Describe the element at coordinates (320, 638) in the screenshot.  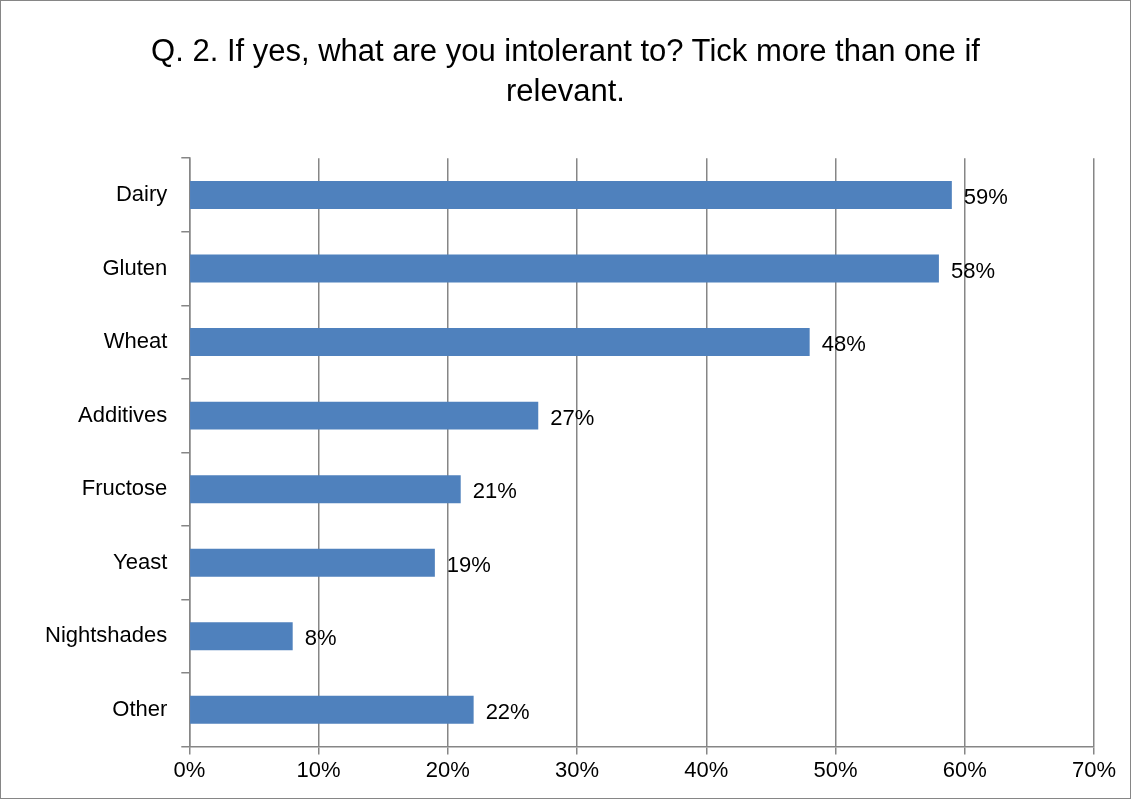
I see `data-label: 8%` at that location.